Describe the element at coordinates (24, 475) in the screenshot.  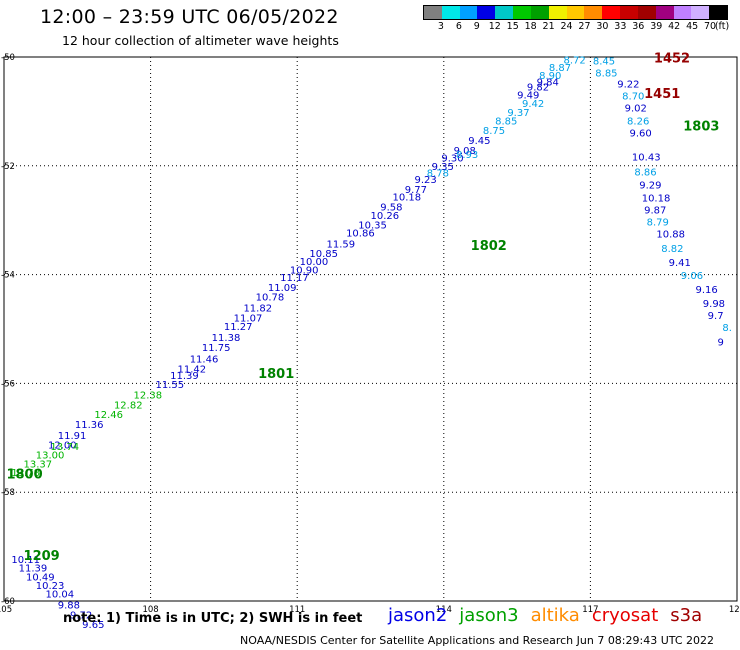
I see `pass-time-label: 1800` at that location.